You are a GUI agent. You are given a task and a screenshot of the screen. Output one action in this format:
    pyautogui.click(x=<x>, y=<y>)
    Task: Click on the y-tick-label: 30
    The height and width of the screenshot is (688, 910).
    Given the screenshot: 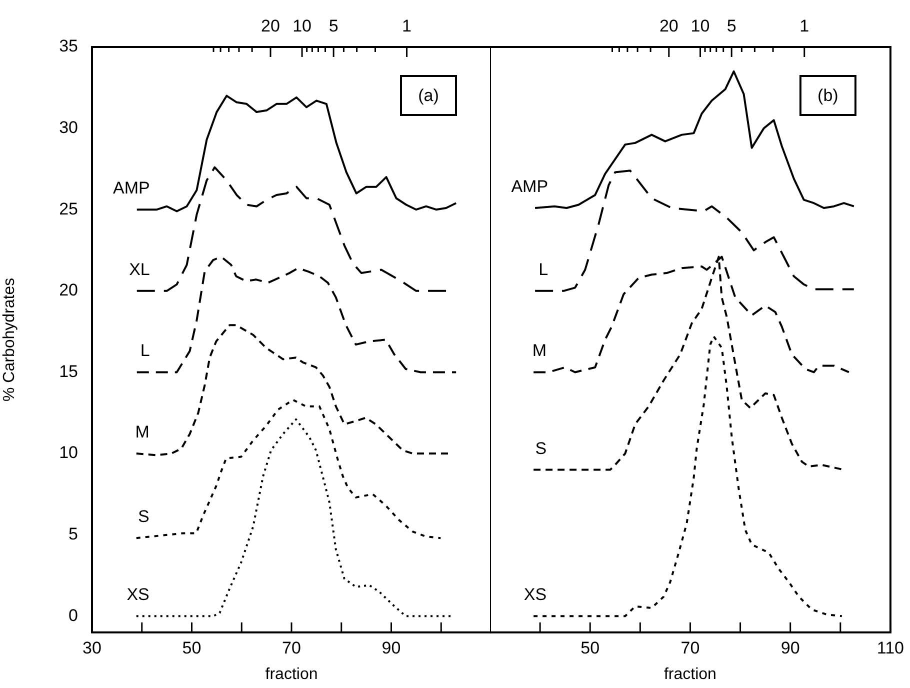 What is the action you would take?
    pyautogui.click(x=68, y=127)
    